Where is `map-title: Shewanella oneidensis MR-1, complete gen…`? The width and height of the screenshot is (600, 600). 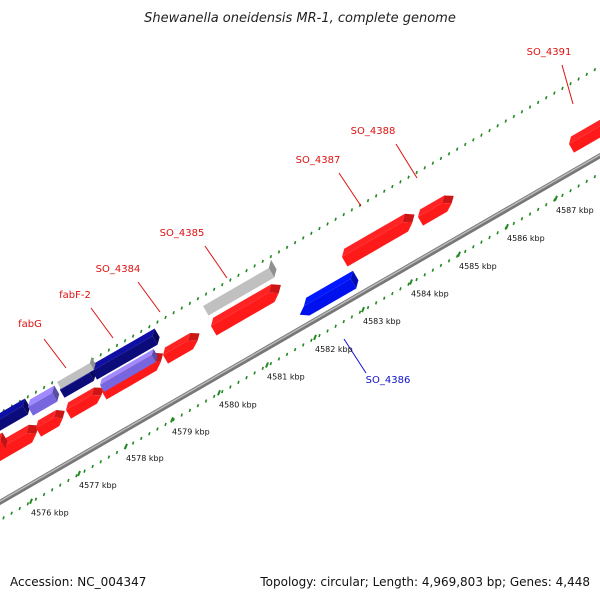
map-title: Shewanella oneidensis MR-1, complete gen… is located at coordinates (300, 18).